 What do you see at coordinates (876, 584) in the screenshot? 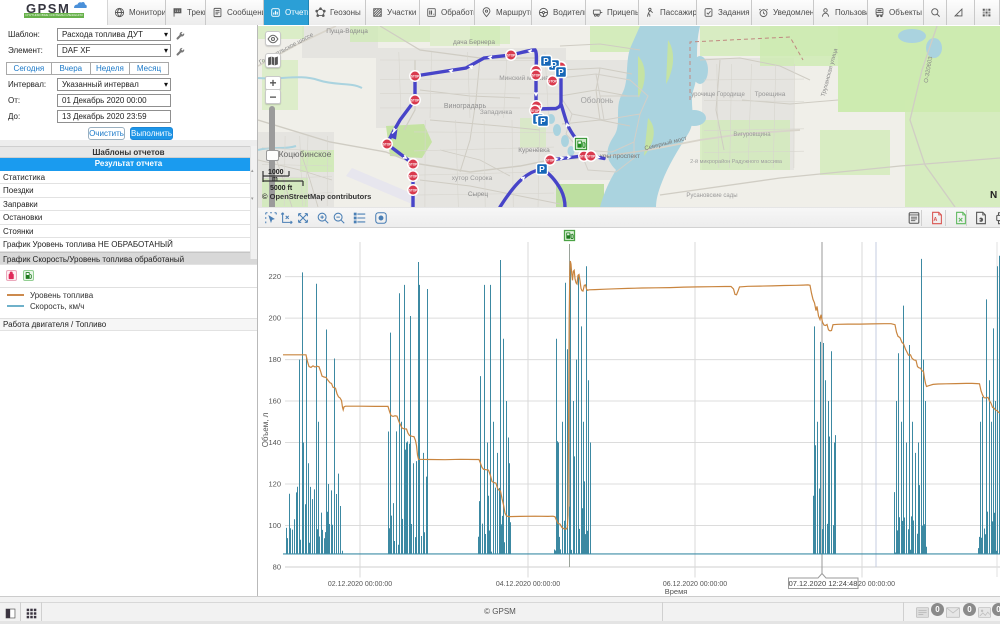
I see `svg-text: 20 00:00:00` at bounding box center [876, 584].